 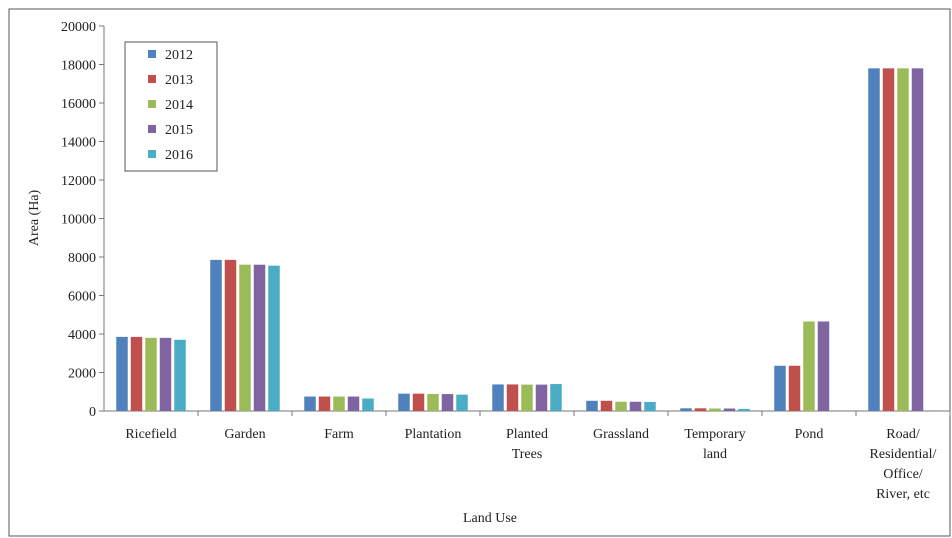 What do you see at coordinates (92, 412) in the screenshot?
I see `y-tick-label: 0` at bounding box center [92, 412].